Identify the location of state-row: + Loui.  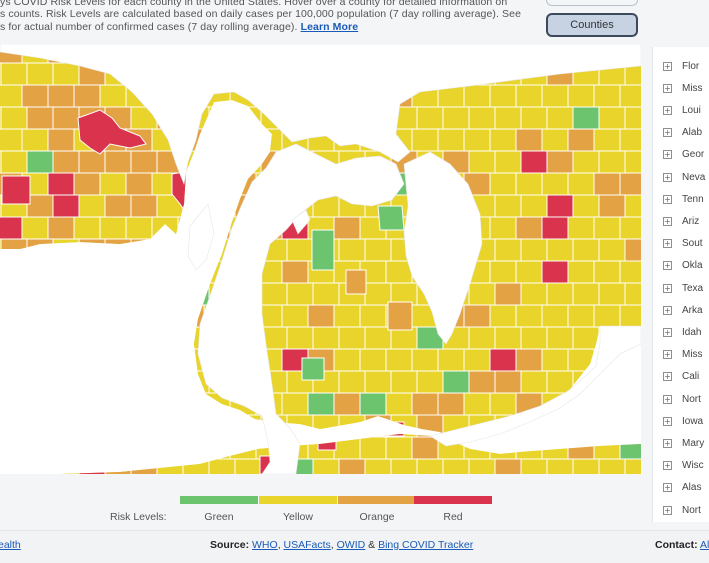
(686, 110).